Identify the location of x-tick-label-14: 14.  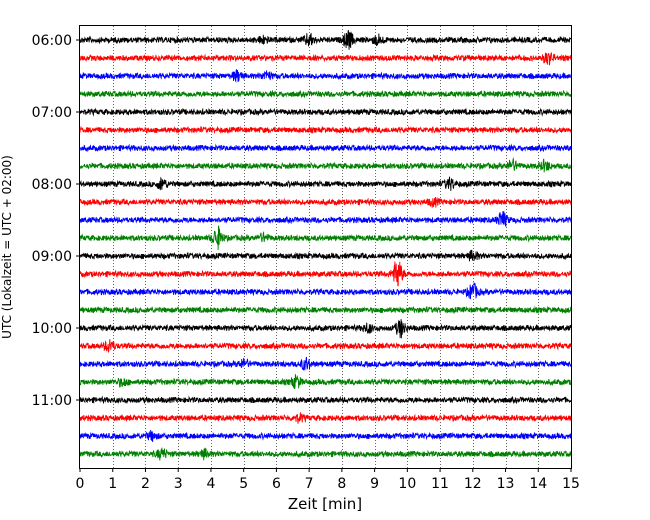
(538, 484).